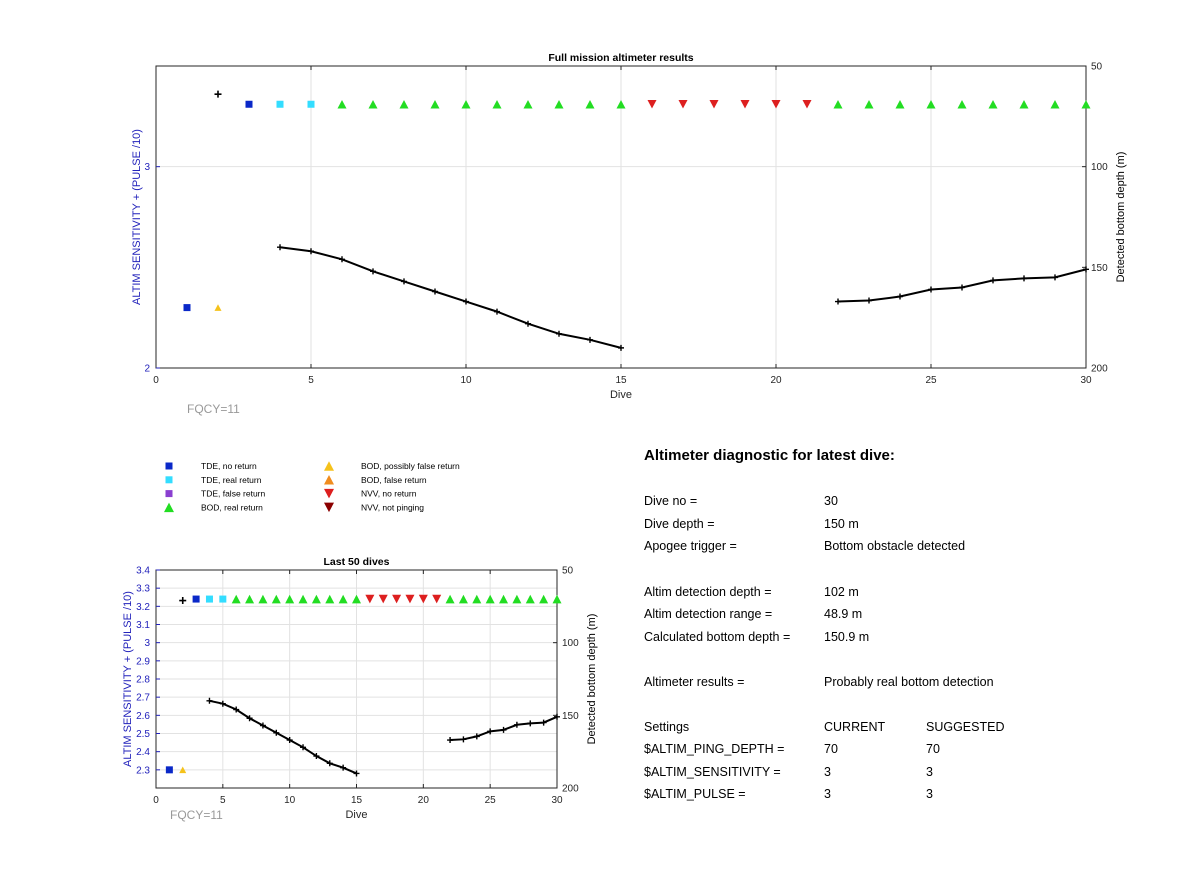 This screenshot has width=1200, height=885. Describe the element at coordinates (708, 614) in the screenshot. I see `diagnostic-label: Altim detection range =` at that location.